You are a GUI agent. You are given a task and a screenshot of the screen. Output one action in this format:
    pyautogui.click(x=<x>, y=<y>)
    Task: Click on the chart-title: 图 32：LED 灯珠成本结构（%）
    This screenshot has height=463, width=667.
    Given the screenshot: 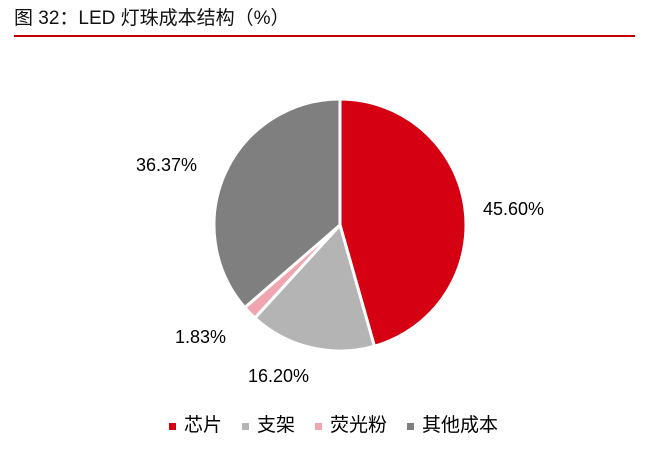 What is the action you would take?
    pyautogui.click(x=152, y=18)
    